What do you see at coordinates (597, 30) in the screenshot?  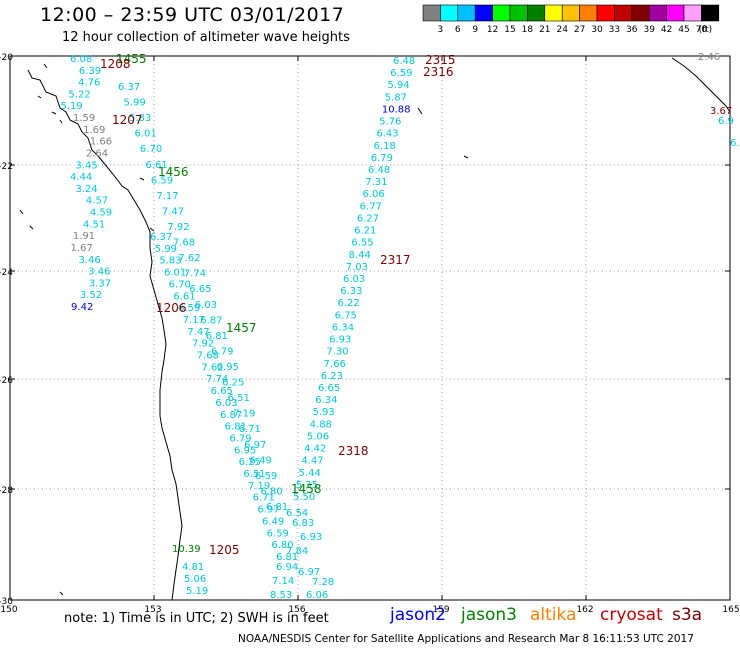 I see `colorbar-label: 30` at bounding box center [597, 30].